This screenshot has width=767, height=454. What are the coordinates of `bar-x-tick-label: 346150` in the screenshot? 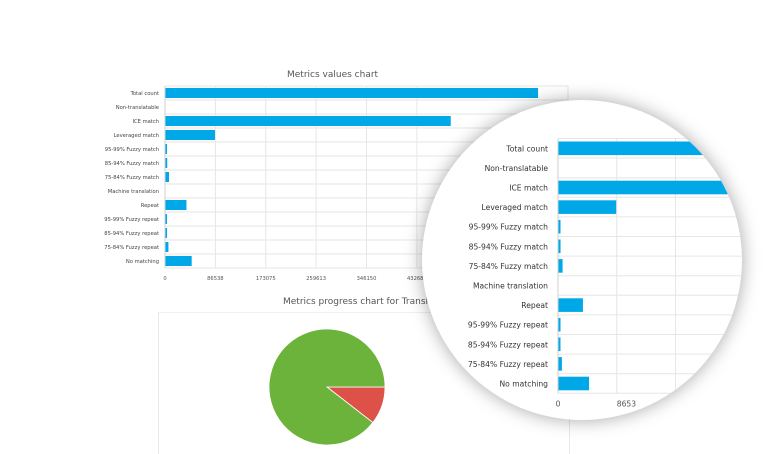 It's located at (367, 279).